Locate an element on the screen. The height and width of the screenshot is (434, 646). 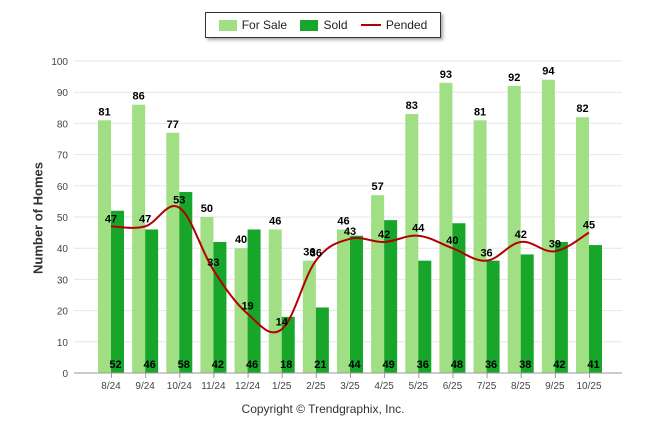
y-tick-label: 0 is located at coordinates (65, 374).